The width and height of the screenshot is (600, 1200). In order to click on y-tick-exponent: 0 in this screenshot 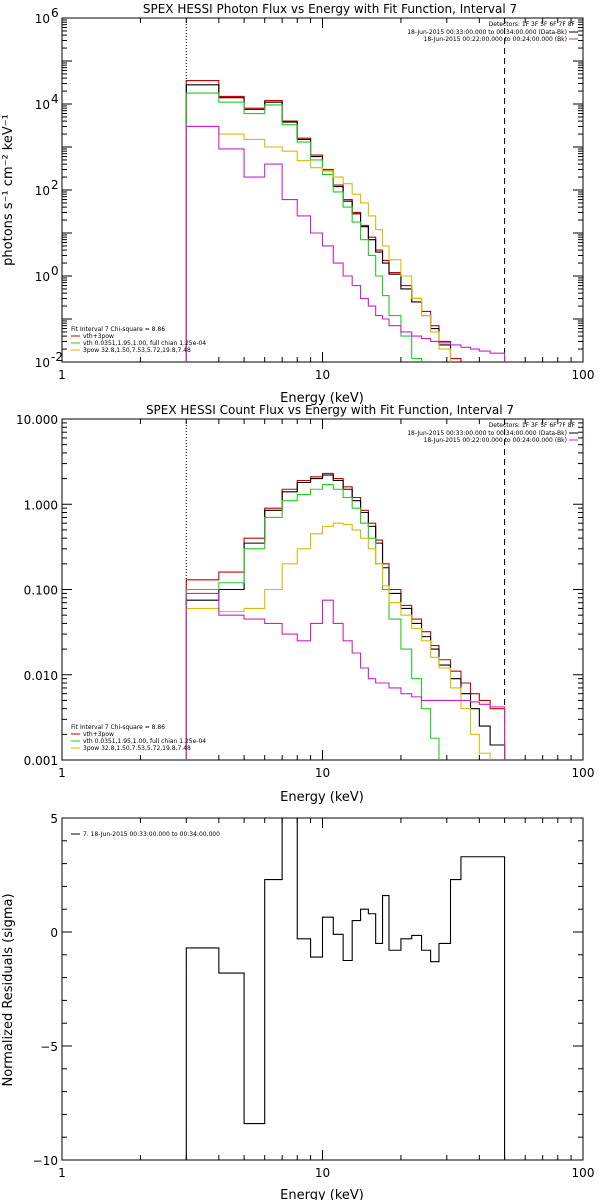, I will do `click(55, 271)`.